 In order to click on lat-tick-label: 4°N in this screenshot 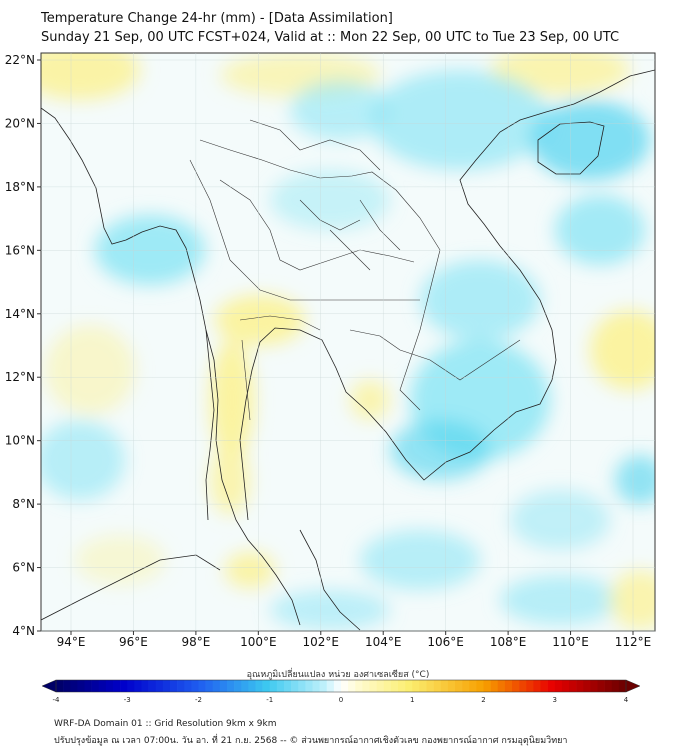, I will do `click(23, 631)`.